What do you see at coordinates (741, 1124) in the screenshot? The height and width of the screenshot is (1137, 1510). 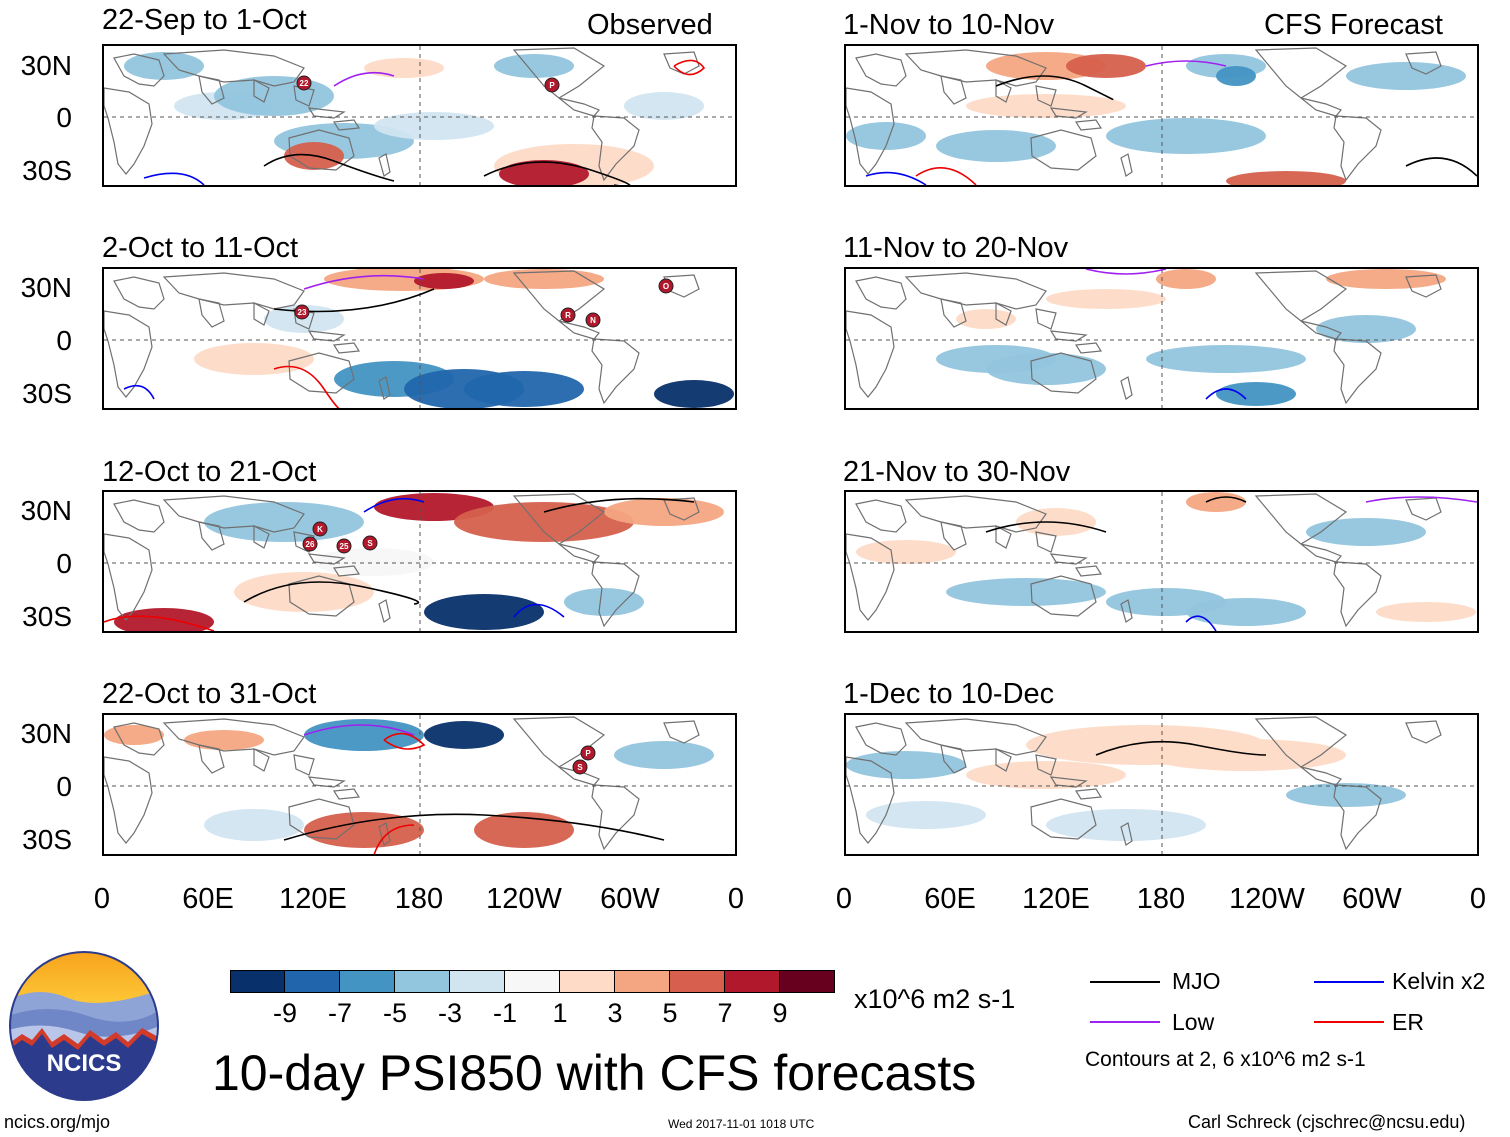 I see `footer-timestamp: Wed 2017-11-01 1018 UTC` at bounding box center [741, 1124].